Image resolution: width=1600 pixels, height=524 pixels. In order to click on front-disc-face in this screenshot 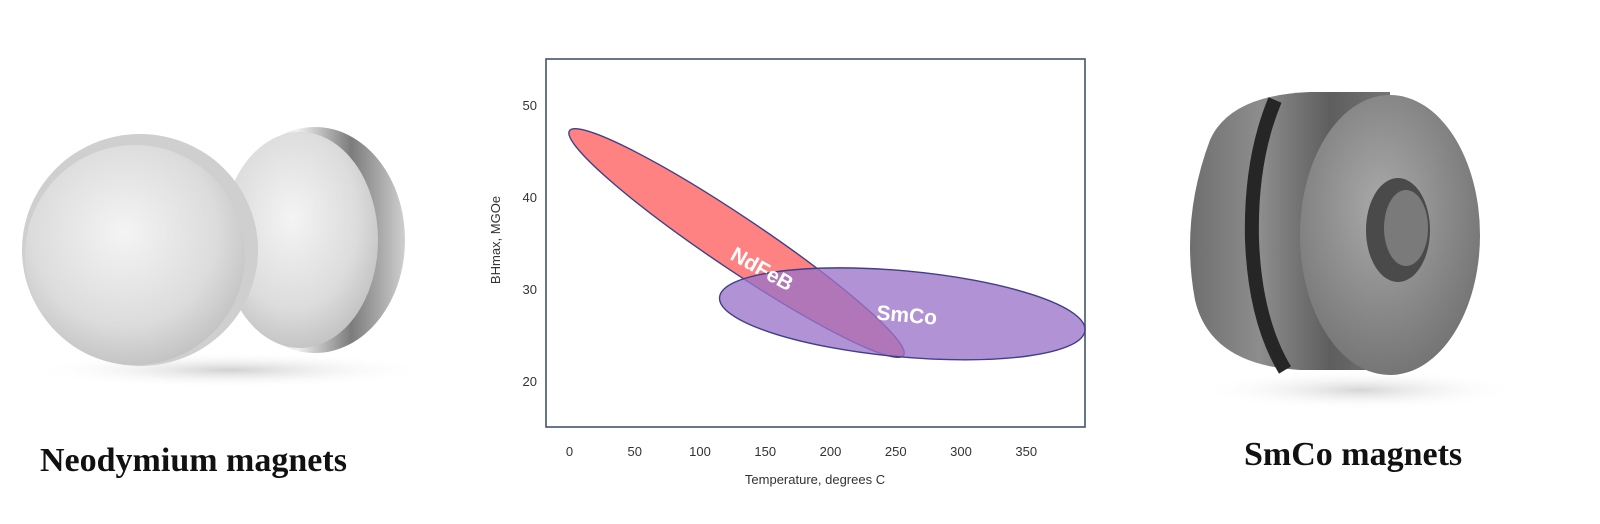, I will do `click(135, 255)`.